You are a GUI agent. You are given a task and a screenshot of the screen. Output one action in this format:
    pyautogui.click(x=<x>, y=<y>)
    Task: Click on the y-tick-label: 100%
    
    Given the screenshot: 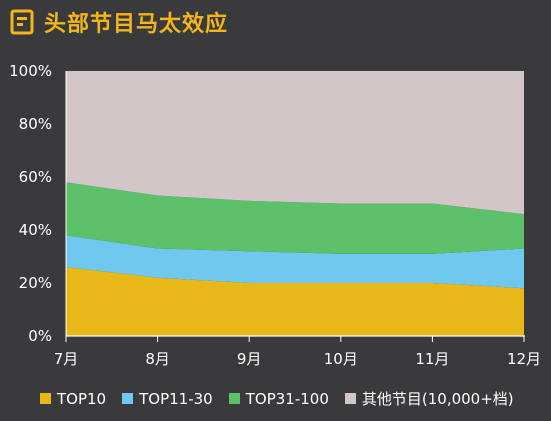 What is the action you would take?
    pyautogui.click(x=30, y=71)
    